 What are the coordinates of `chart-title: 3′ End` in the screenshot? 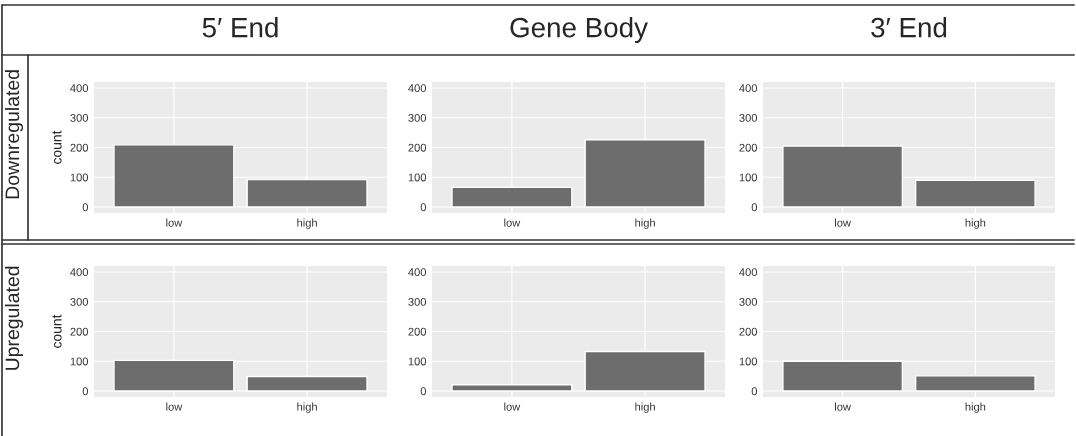 It's located at (909, 27).